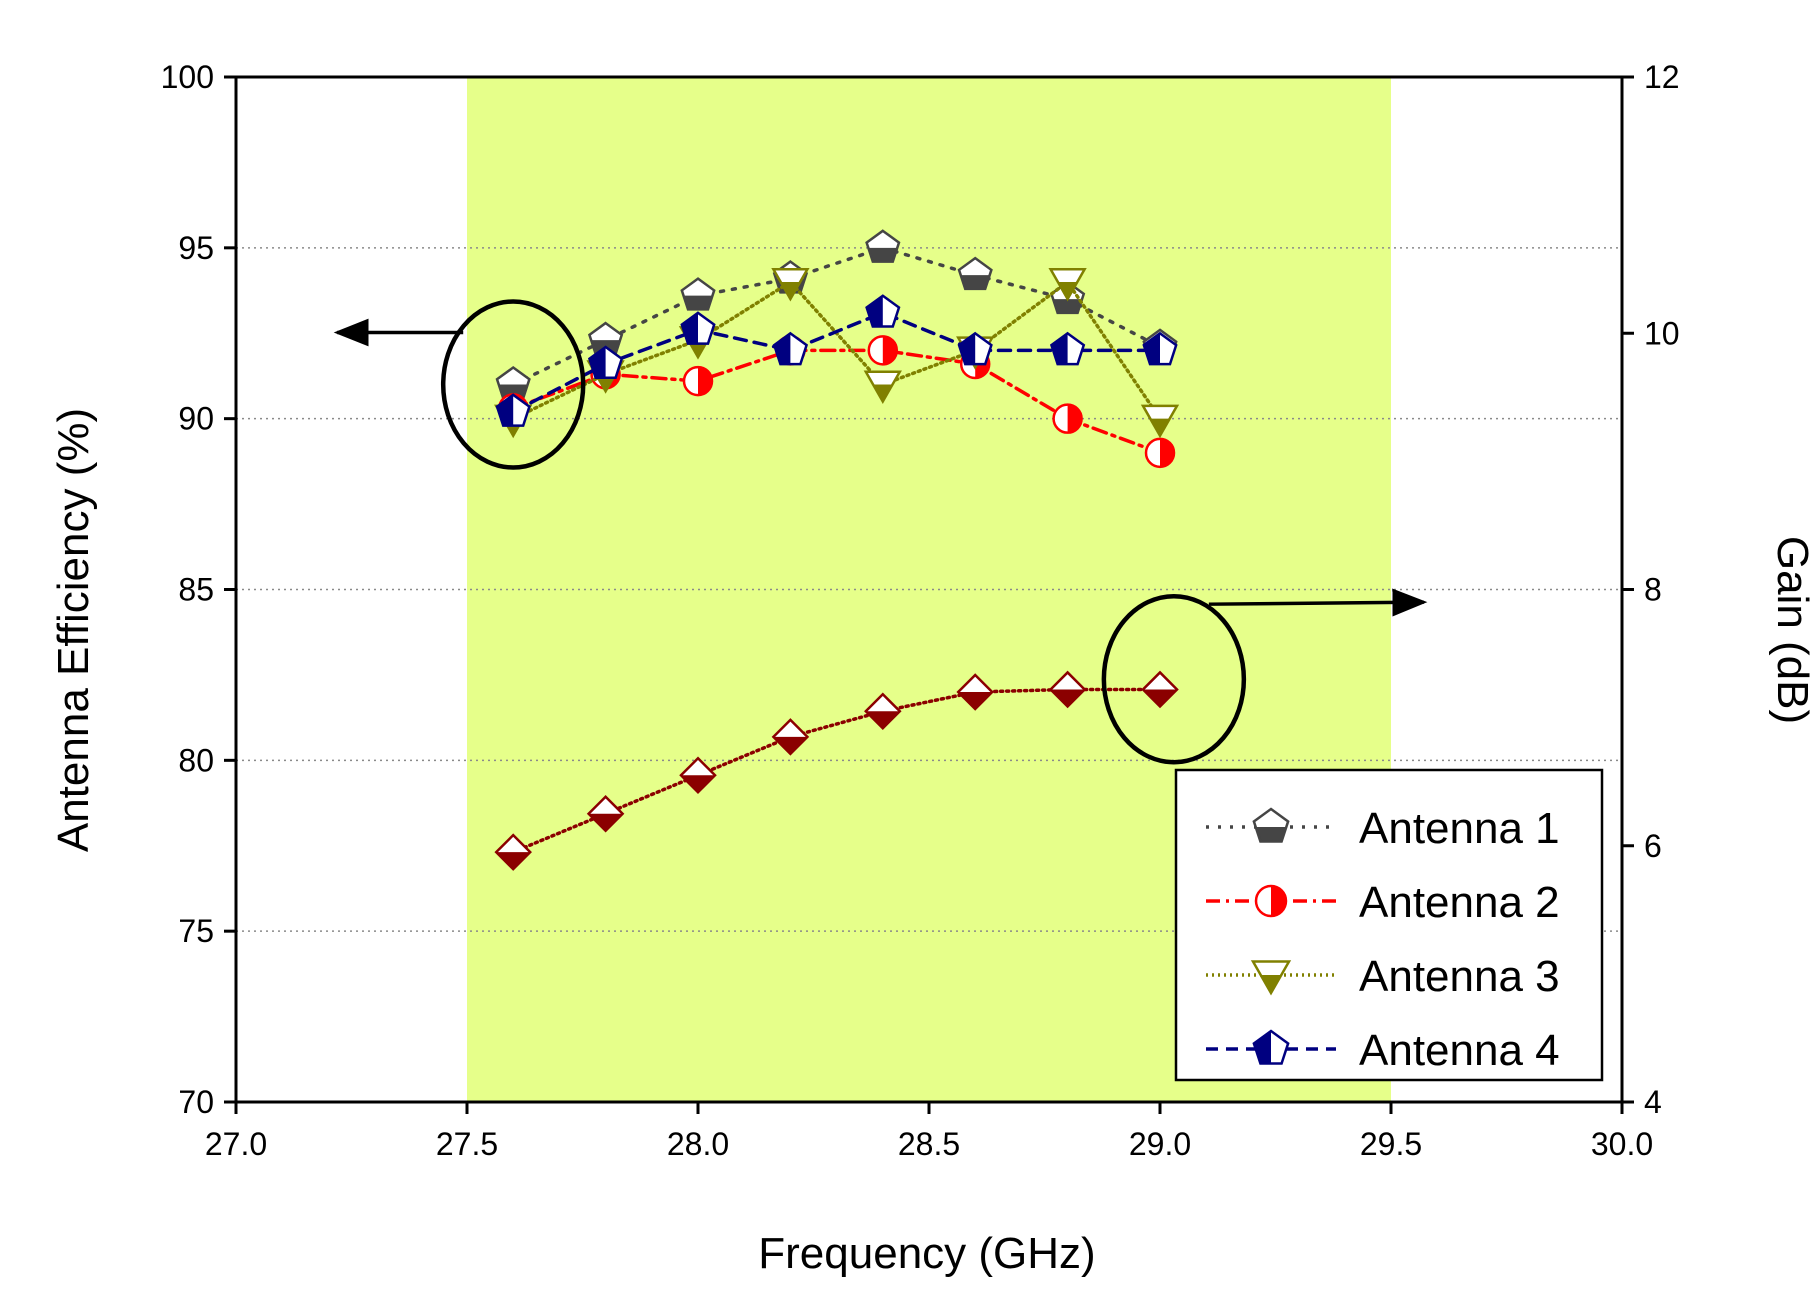 Image resolution: width=1818 pixels, height=1297 pixels. I want to click on series-2-point-3-fill, so click(790, 290).